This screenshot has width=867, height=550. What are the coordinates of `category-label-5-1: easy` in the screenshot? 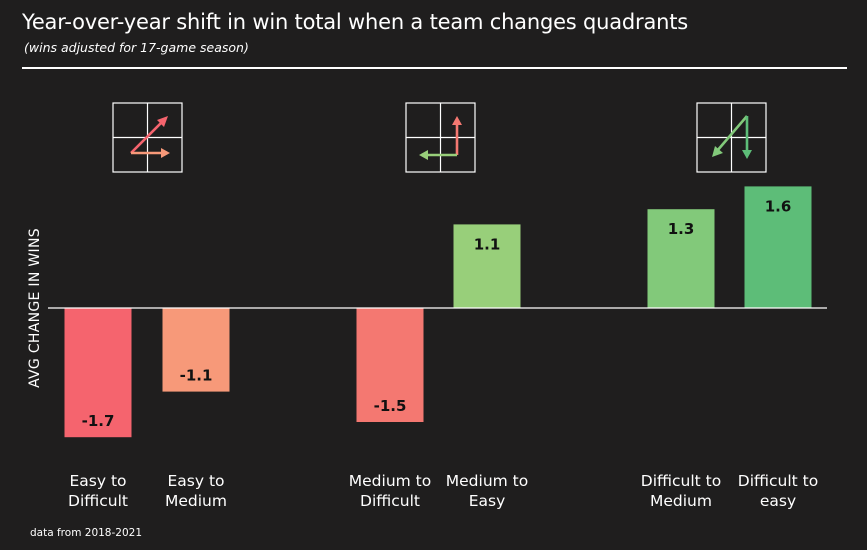 It's located at (778, 501).